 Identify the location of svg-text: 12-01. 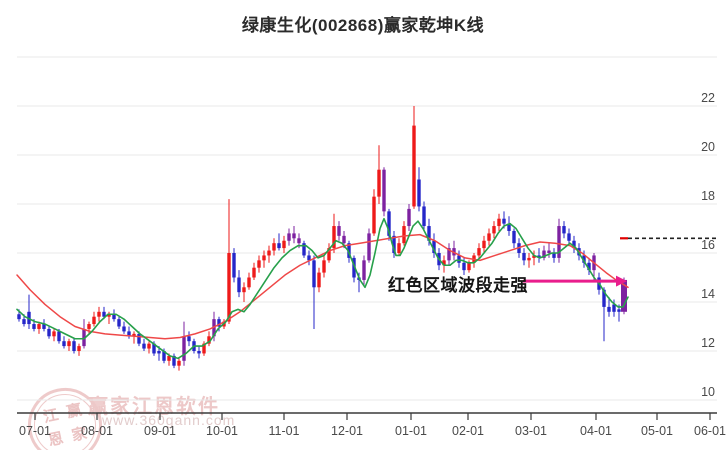
(347, 431).